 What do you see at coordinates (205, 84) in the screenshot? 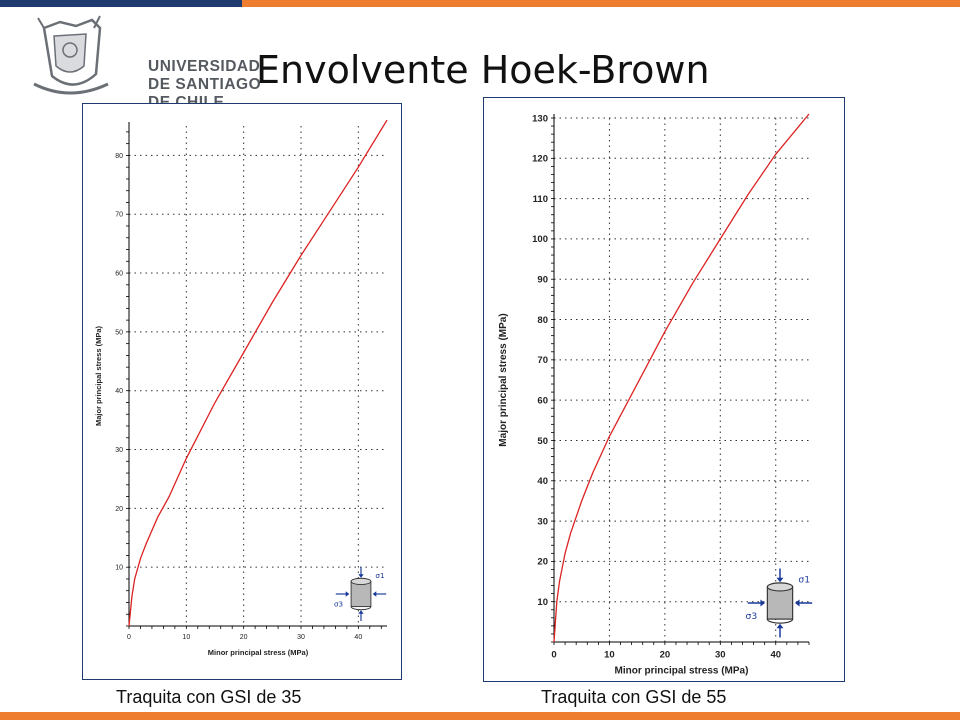
I see `logo-line-2: DE SANTIAGO` at bounding box center [205, 84].